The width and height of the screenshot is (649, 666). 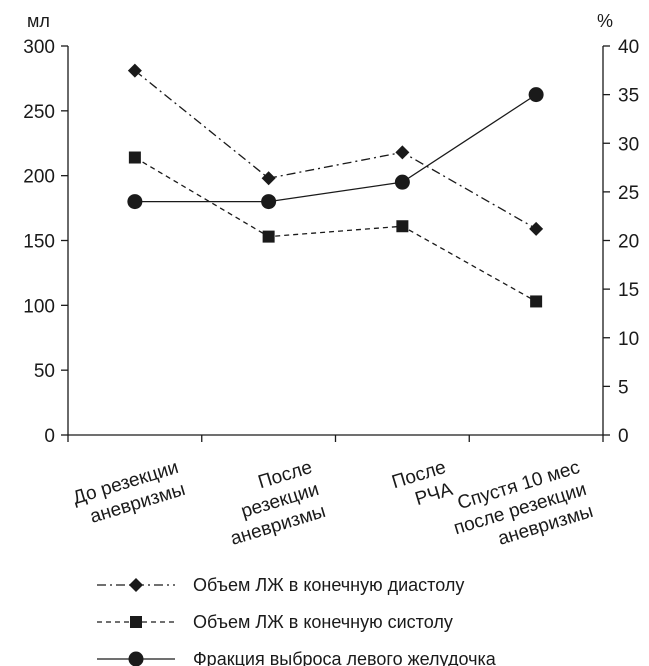 I want to click on y-left-tick-label: 300, so click(x=39, y=47).